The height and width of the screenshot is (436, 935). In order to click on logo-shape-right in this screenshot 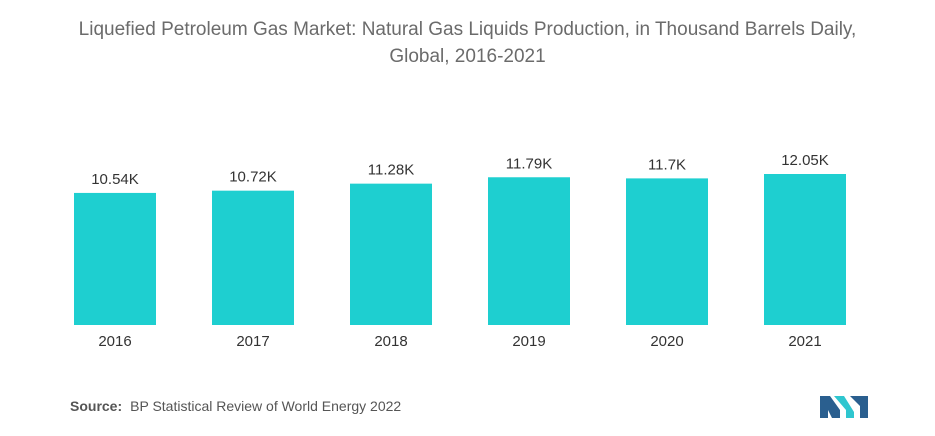, I will do `click(859, 407)`.